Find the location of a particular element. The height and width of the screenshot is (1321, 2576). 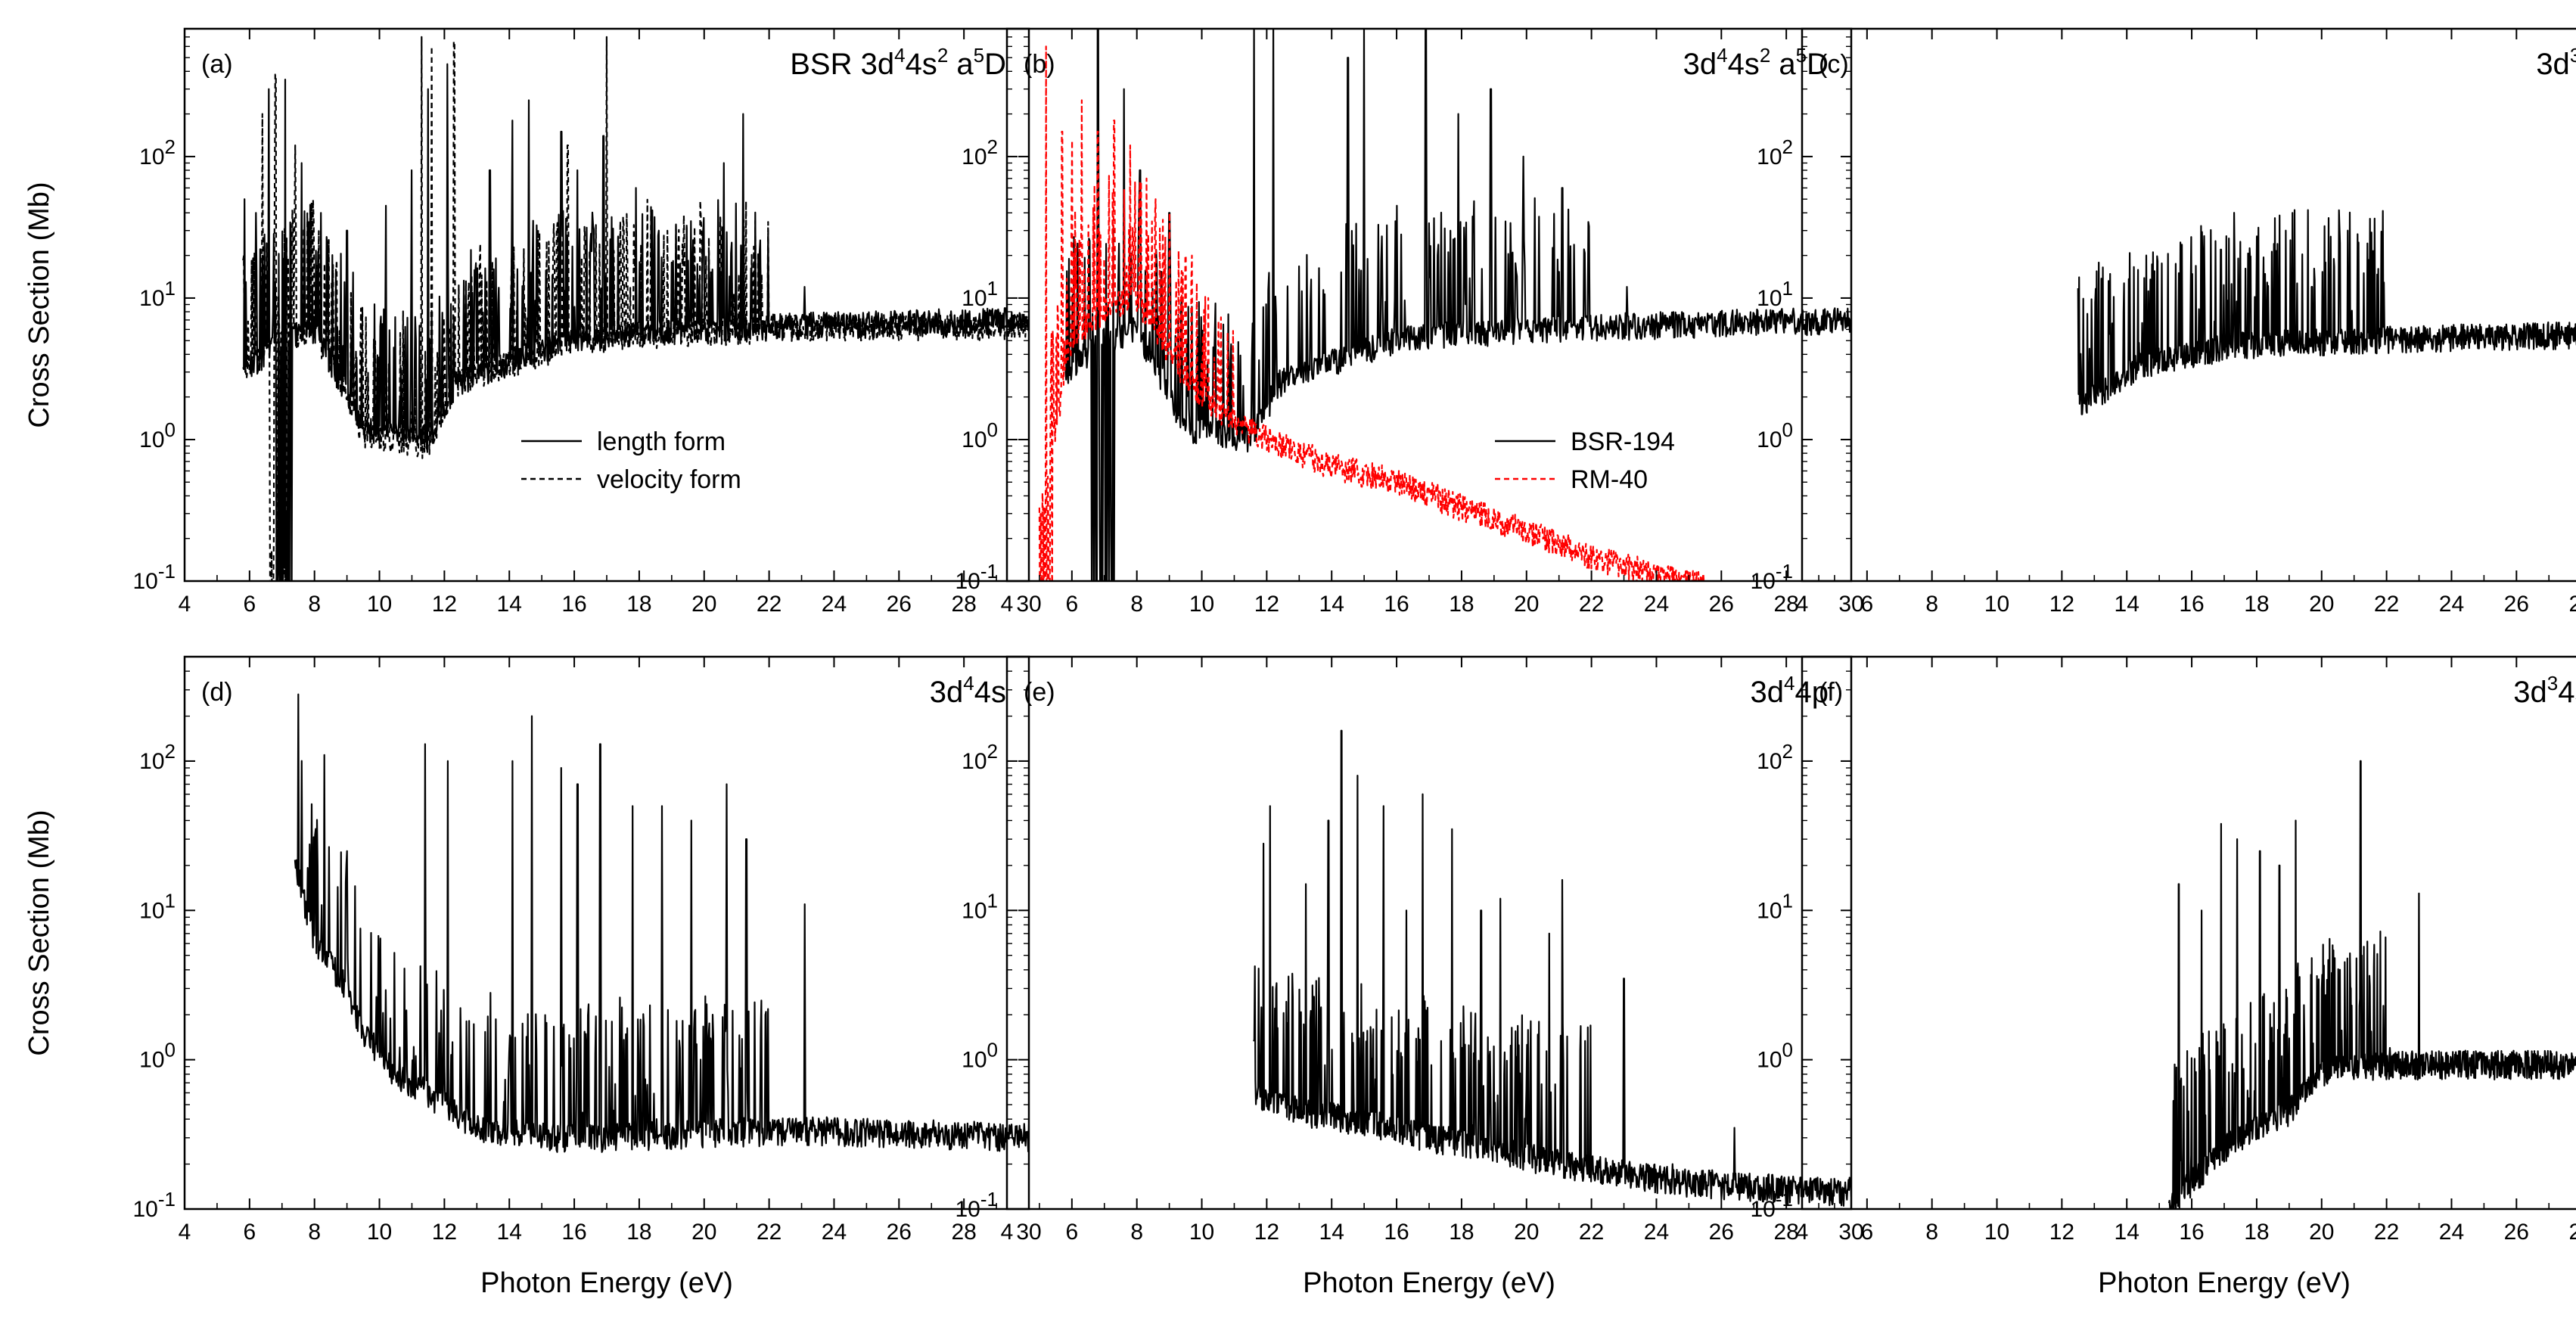

panel-tag: (b) is located at coordinates (1039, 64).